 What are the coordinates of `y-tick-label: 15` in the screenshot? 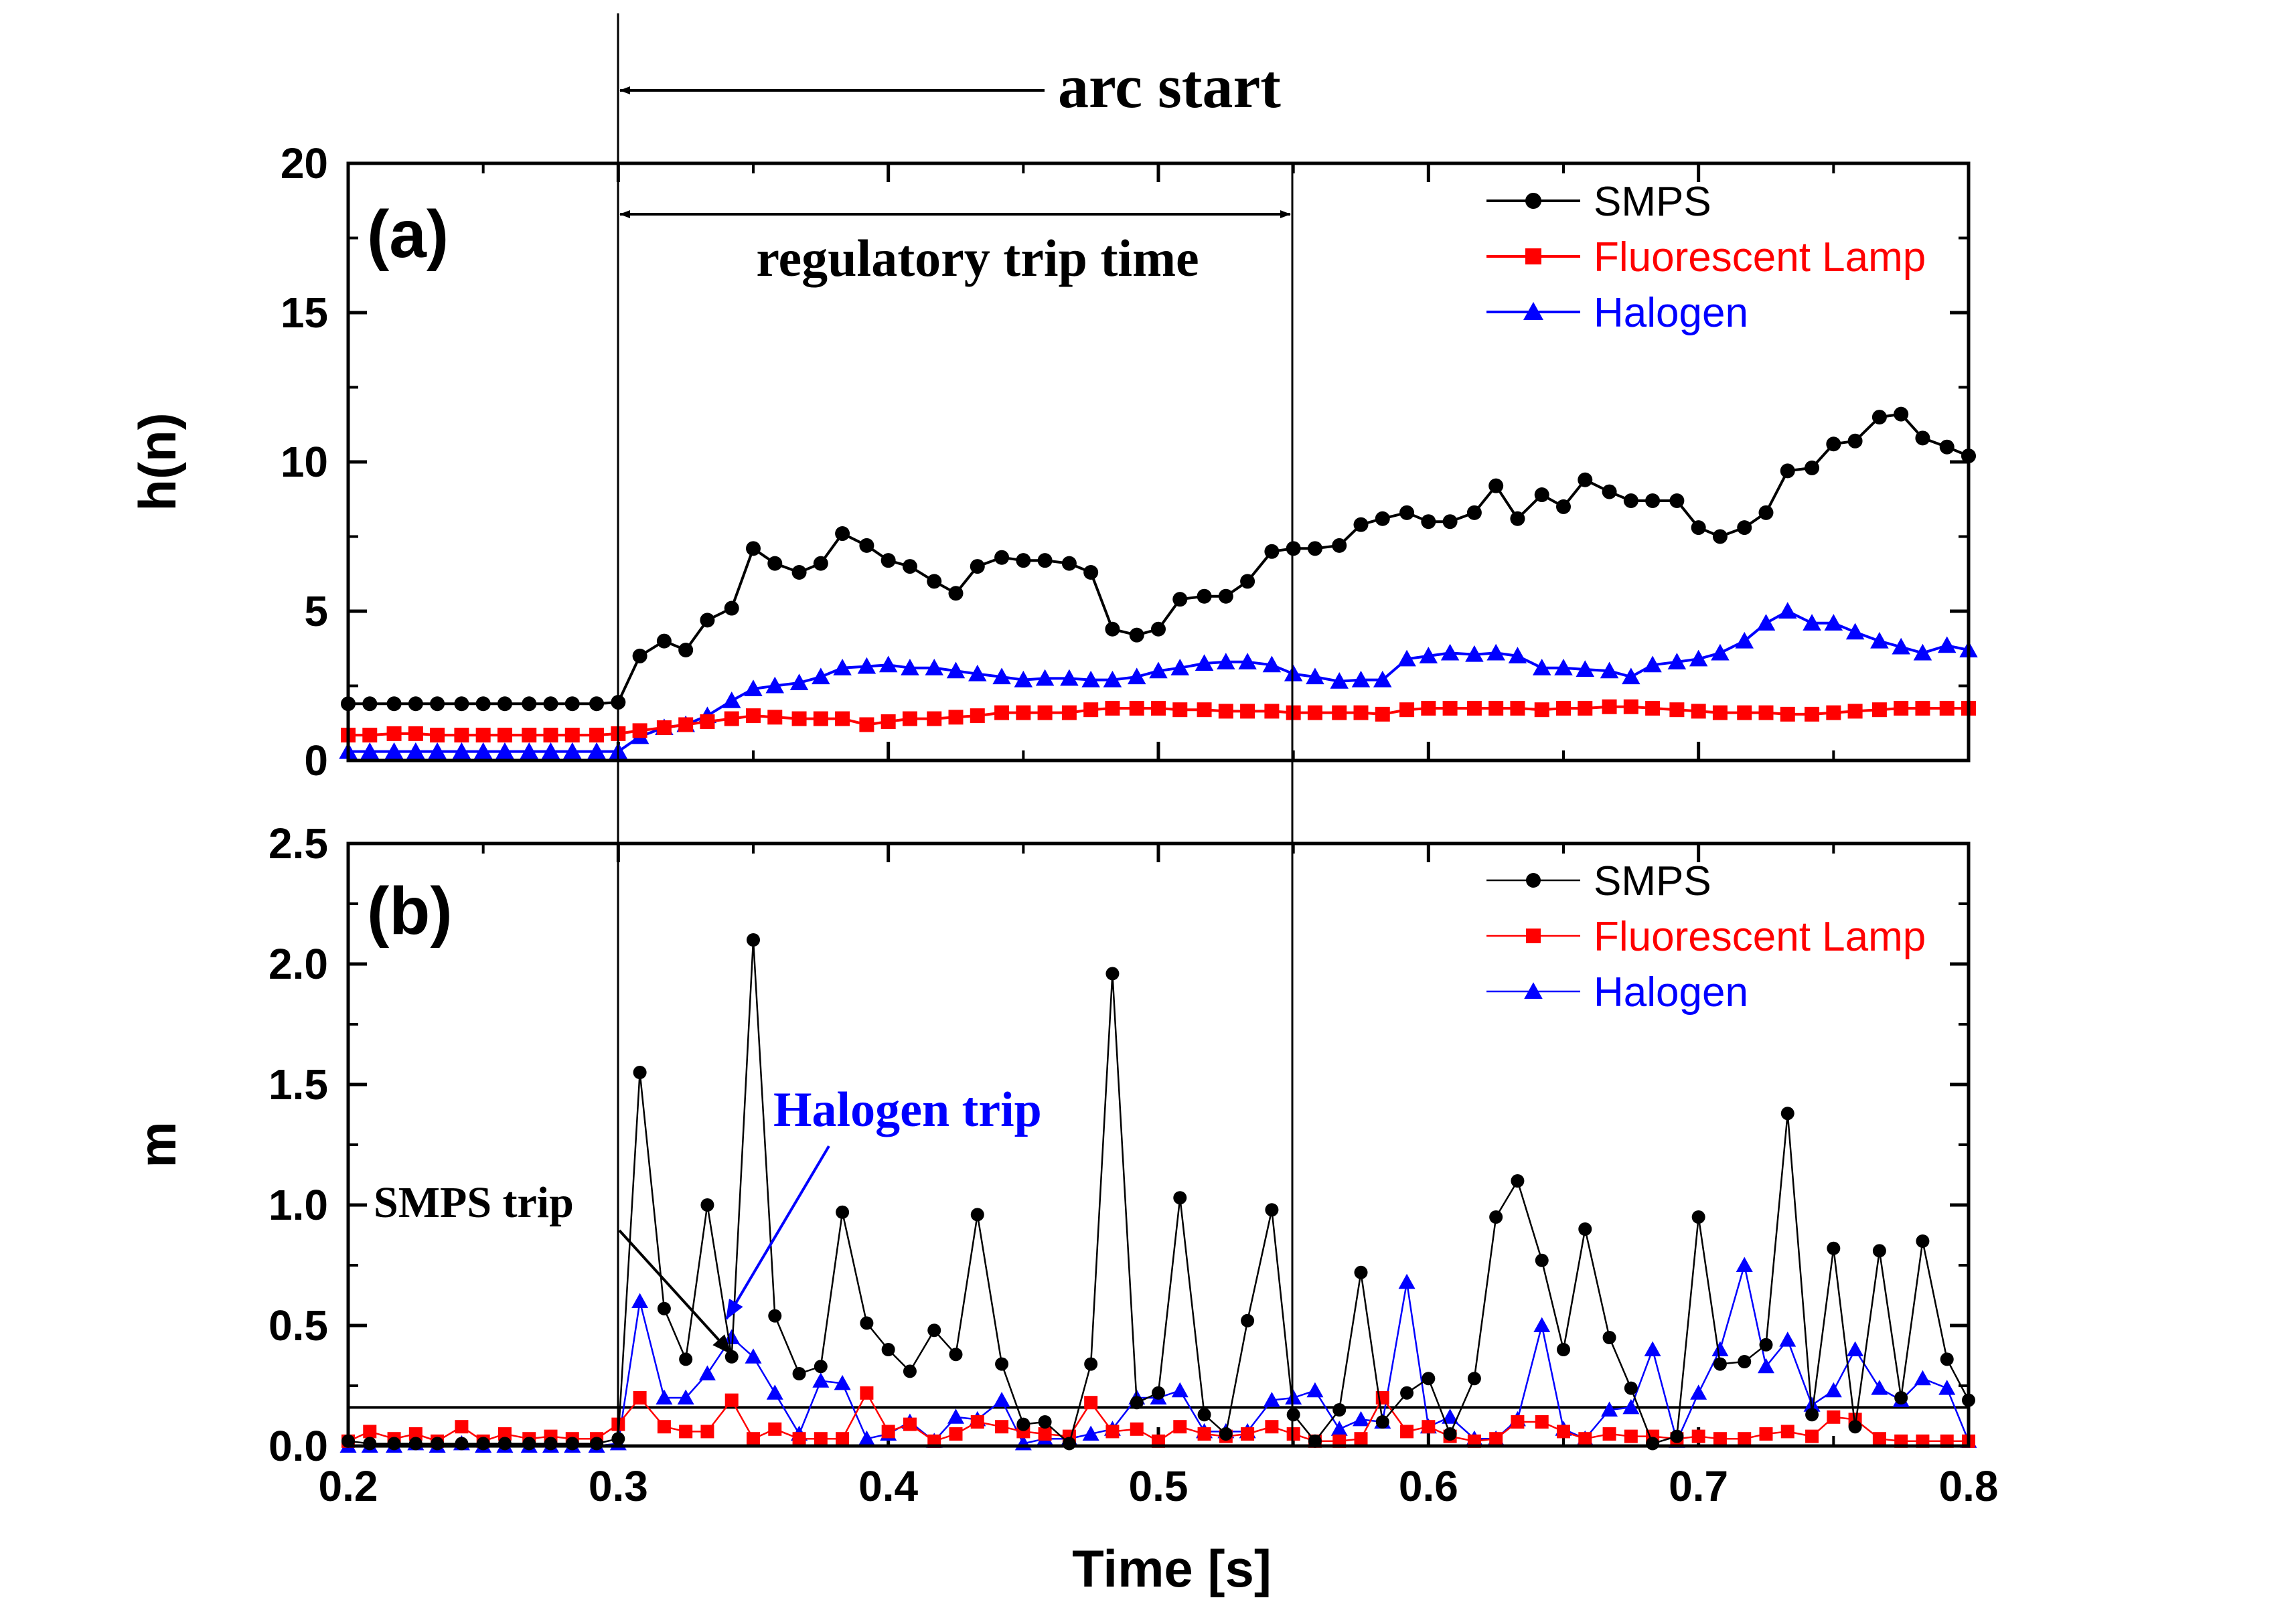 It's located at (304, 313).